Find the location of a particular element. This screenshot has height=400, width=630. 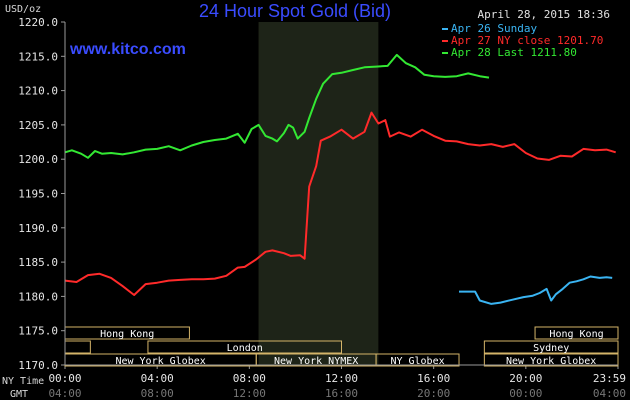

legend-entry: Apr 27 NY close 1201.70 is located at coordinates (527, 40).